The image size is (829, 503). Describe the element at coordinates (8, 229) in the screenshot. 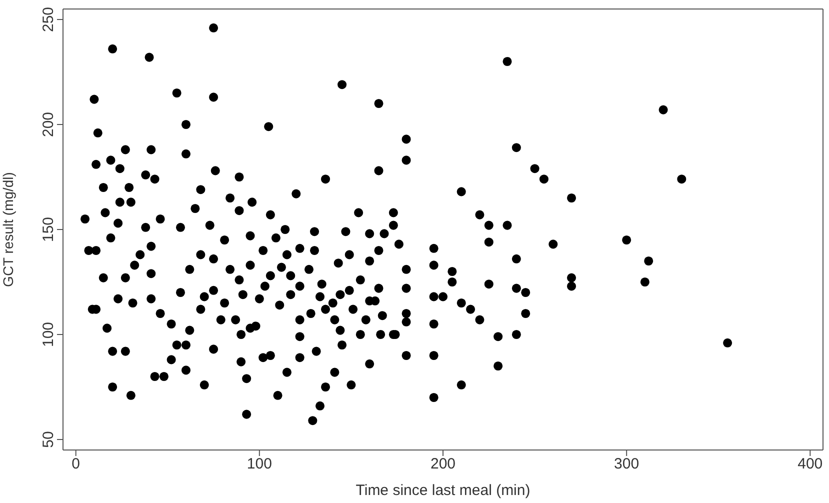

I see `y-axis-title: GCT result (mg/dl)` at that location.